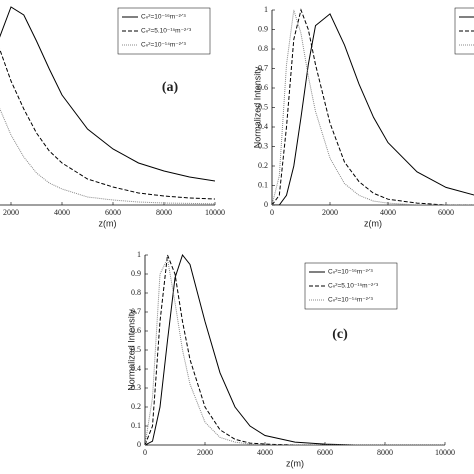 The image size is (474, 474). Describe the element at coordinates (170, 87) in the screenshot. I see `panel-label: (a)` at that location.